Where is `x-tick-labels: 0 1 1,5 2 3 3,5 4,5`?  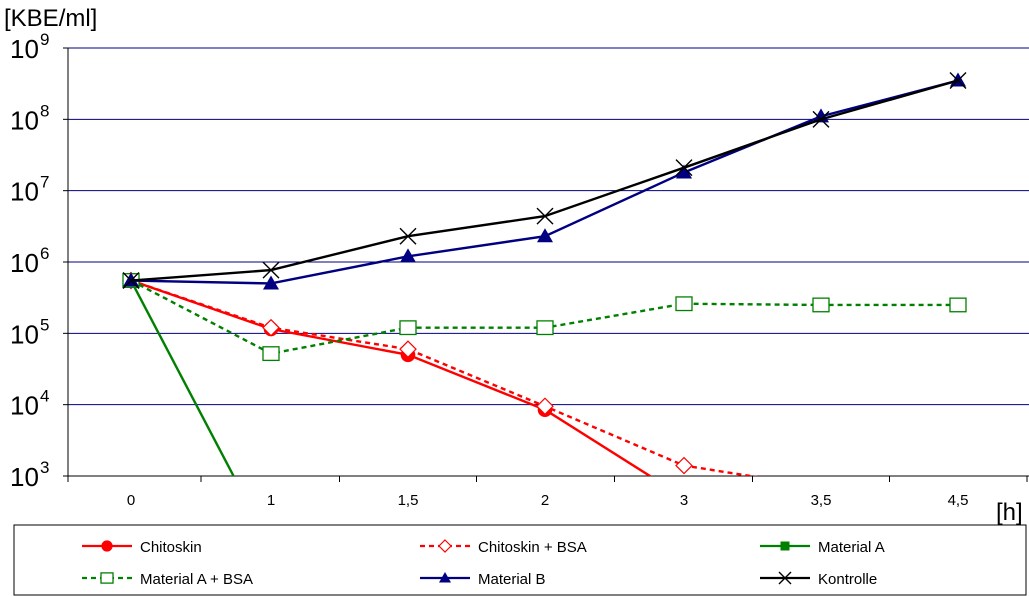
x-tick-labels: 0 1 1,5 2 3 3,5 4,5 is located at coordinates (548, 500).